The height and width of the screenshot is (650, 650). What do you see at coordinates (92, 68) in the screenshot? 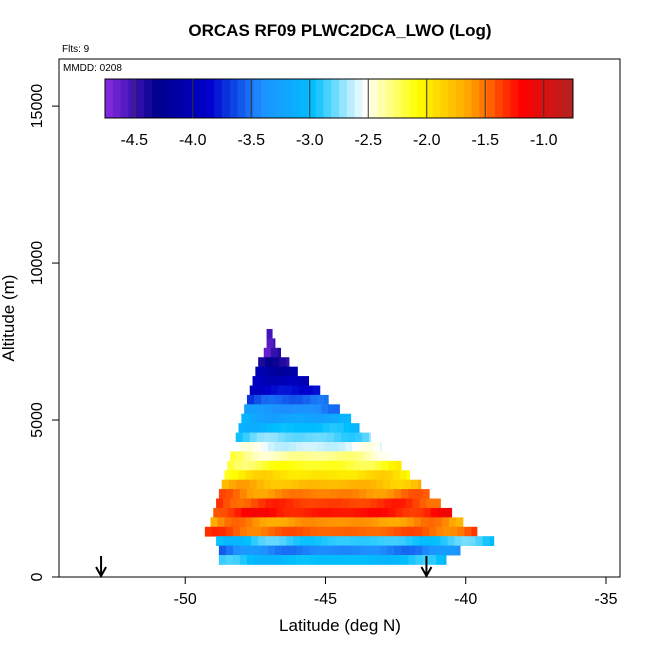
I see `date-note: MMDD: 0208` at bounding box center [92, 68].